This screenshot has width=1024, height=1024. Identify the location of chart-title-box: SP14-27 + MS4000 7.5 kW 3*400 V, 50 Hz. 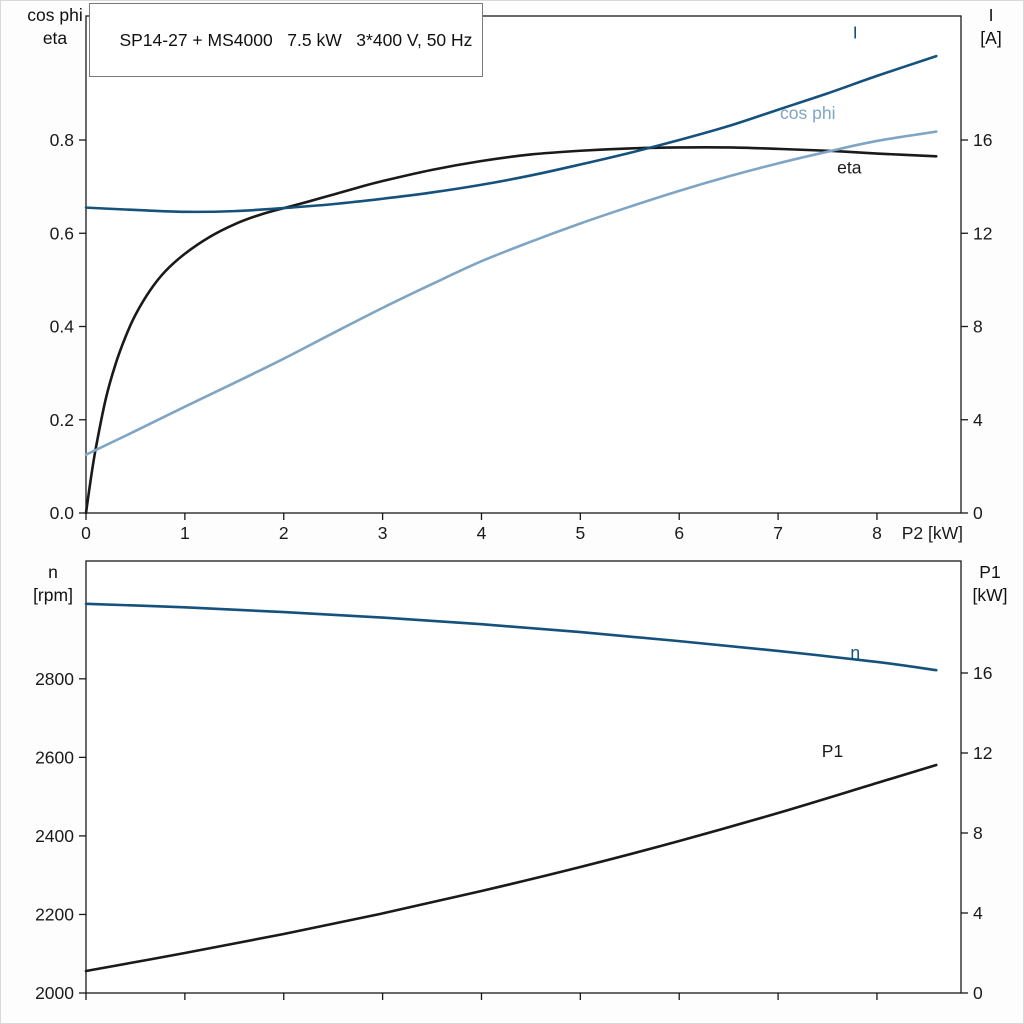
(286, 40).